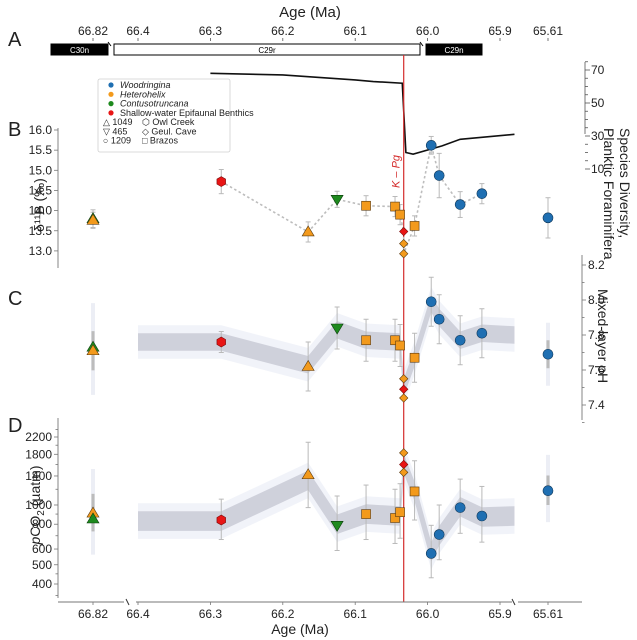  I want to click on y-tick-label: 1000, so click(38, 505).